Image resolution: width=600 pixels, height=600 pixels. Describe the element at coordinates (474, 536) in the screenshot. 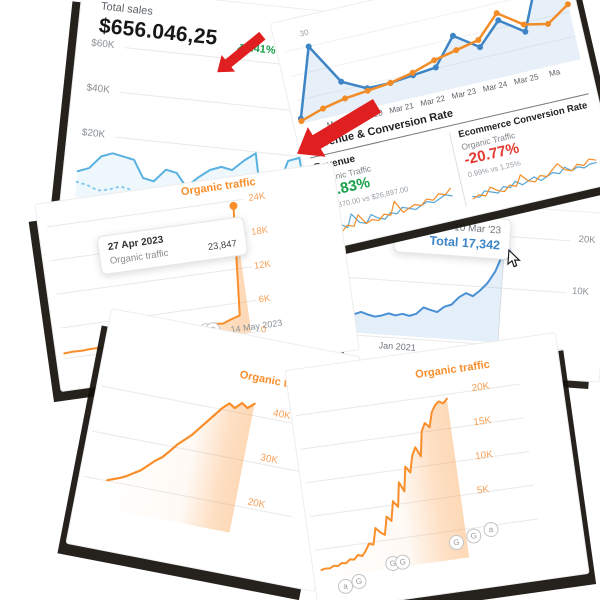

I see `google-update-marker: G` at that location.